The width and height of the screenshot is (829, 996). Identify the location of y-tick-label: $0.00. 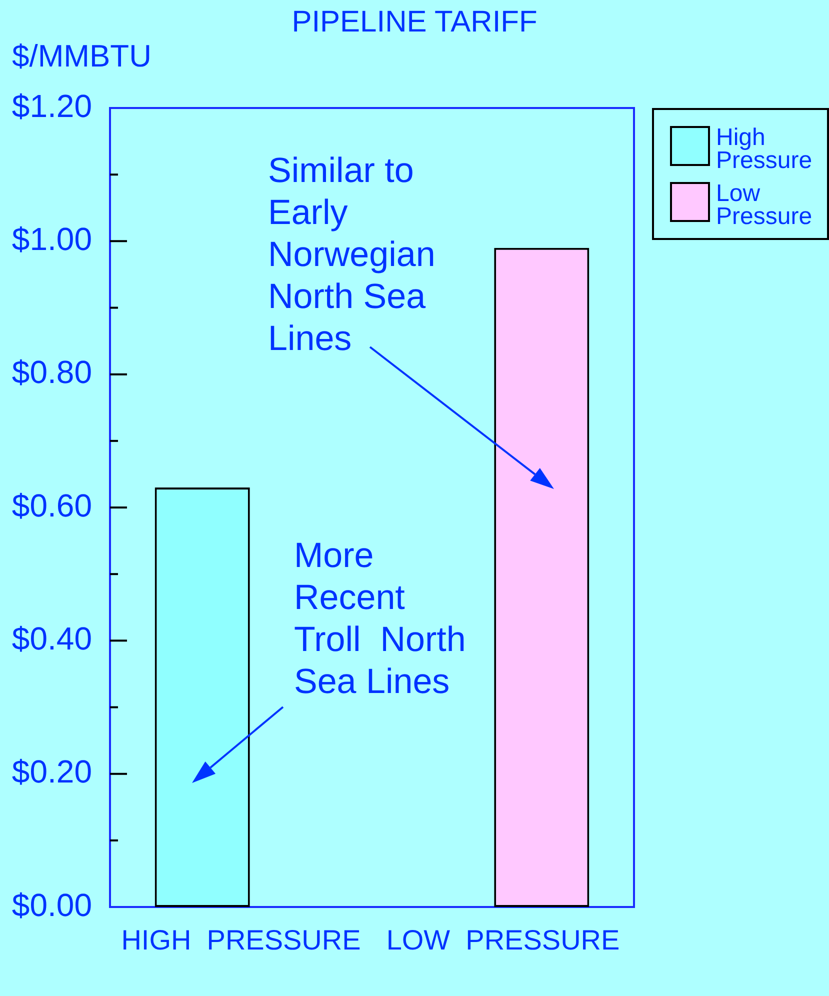
(52, 904).